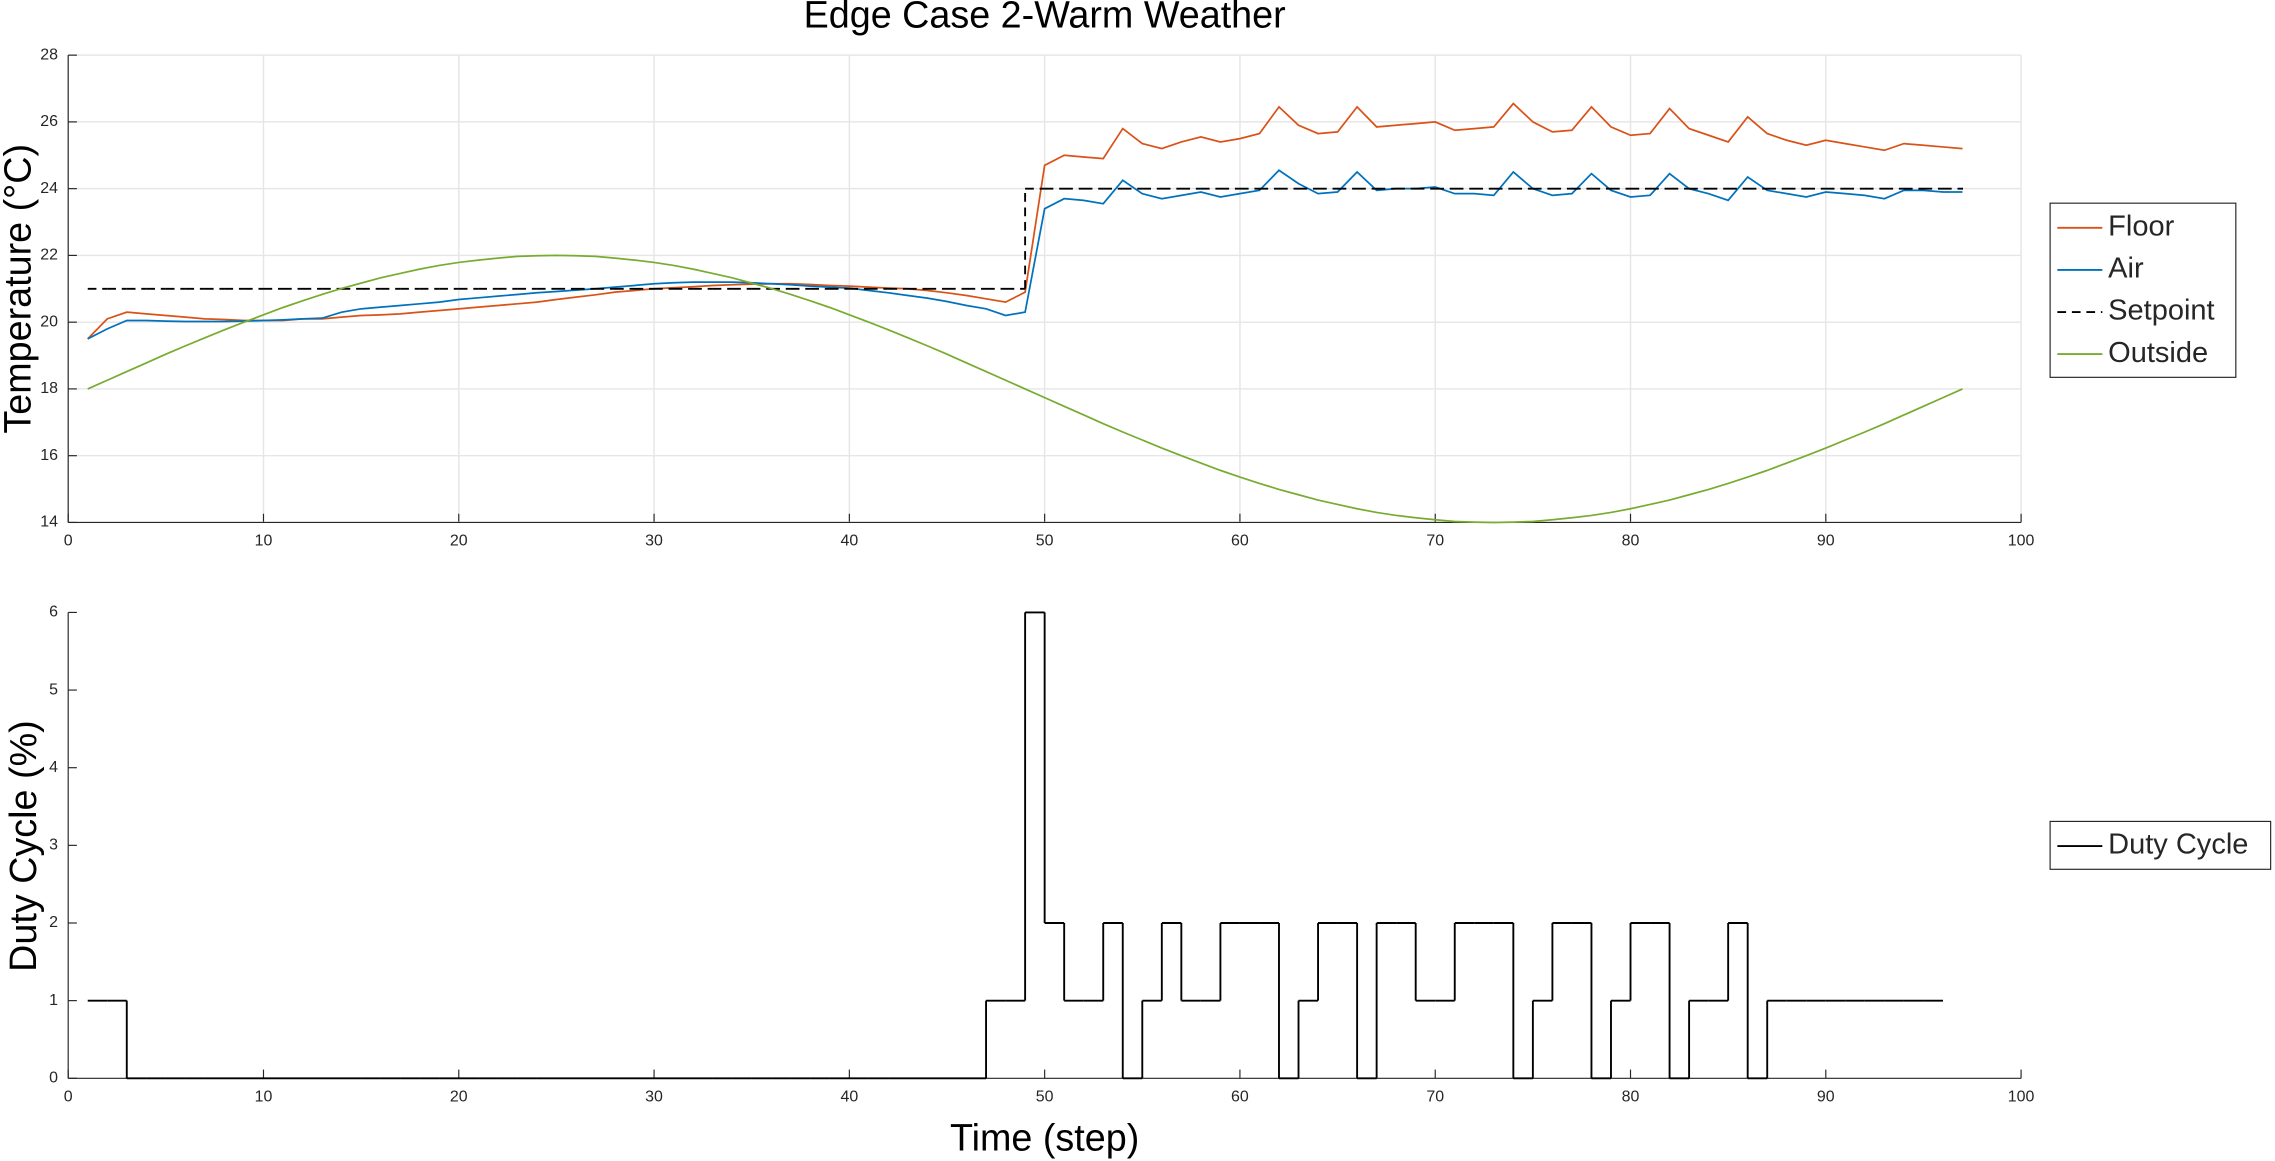 The width and height of the screenshot is (2275, 1161). What do you see at coordinates (53, 845) in the screenshot?
I see `y-tick-label: 3` at bounding box center [53, 845].